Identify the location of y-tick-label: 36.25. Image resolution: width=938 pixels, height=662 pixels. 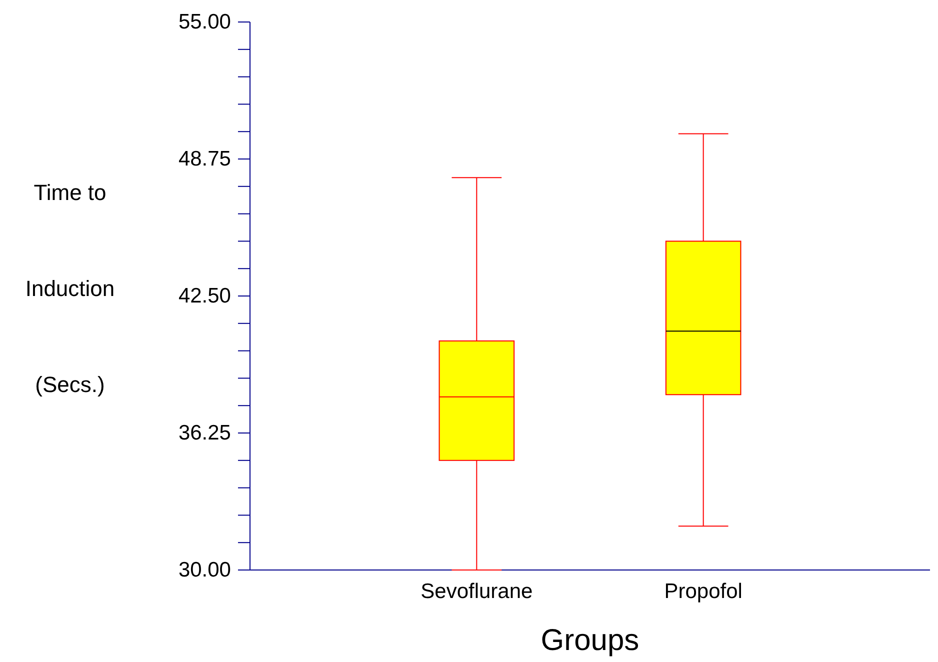
(204, 433).